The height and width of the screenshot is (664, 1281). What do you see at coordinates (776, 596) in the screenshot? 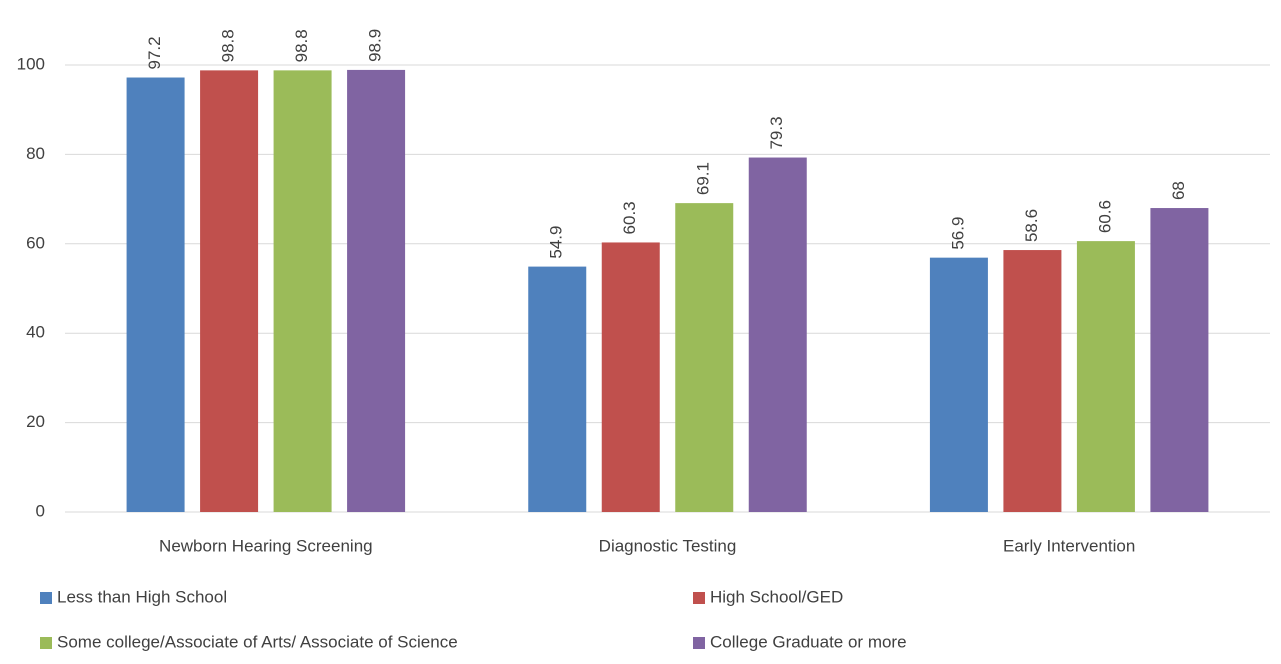
I see `legend-label: High School/GED` at bounding box center [776, 596].